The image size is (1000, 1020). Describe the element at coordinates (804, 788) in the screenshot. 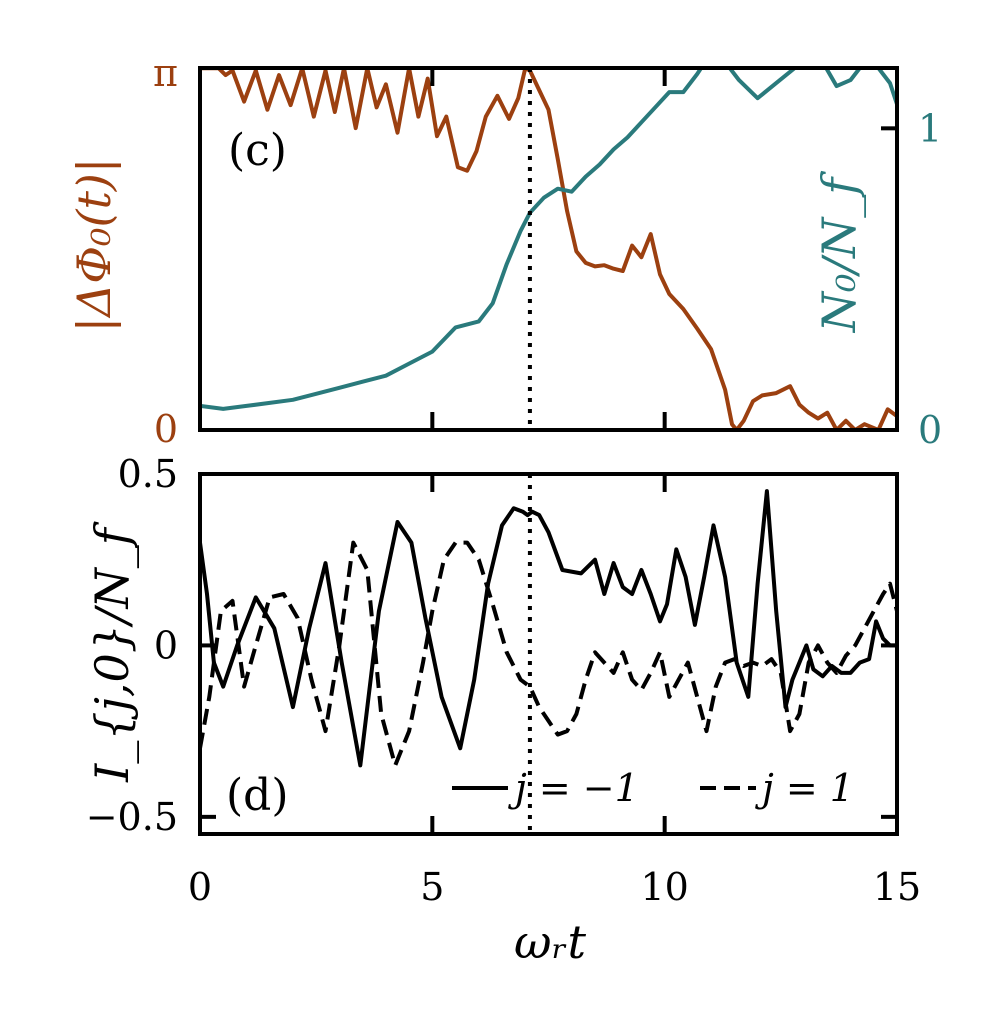

I see `legend-label-j-1: j = 1` at that location.